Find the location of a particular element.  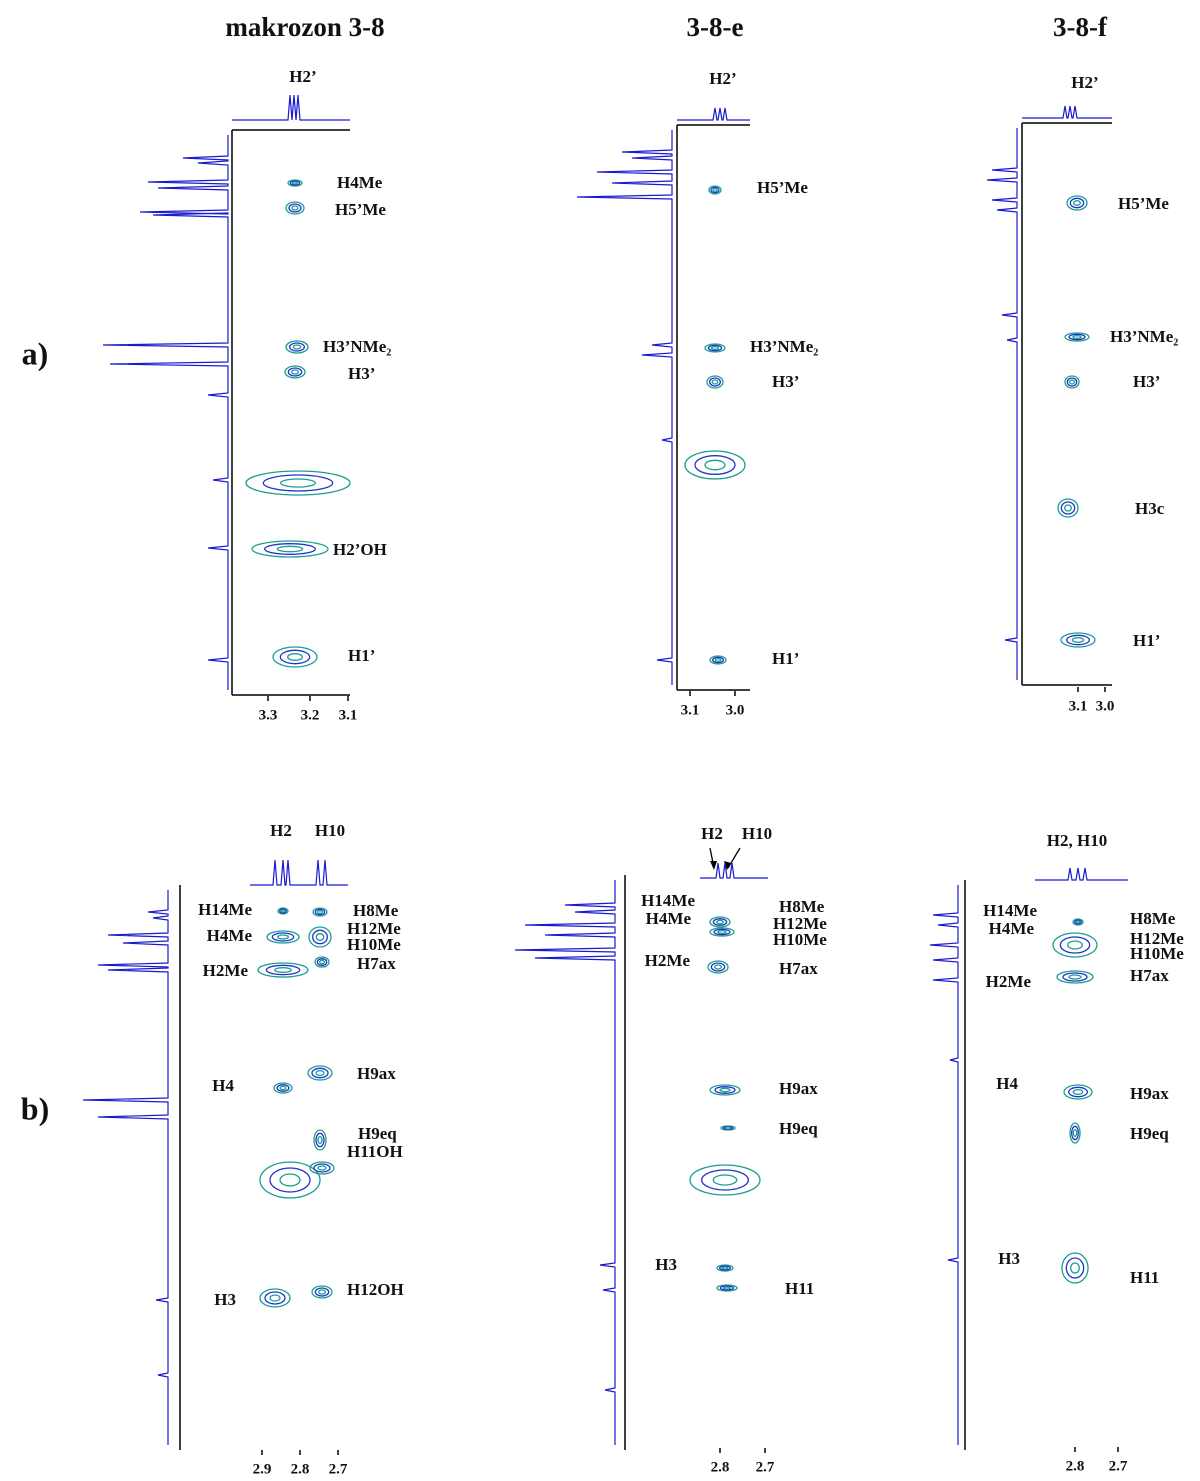

projection-label: H2 is located at coordinates (712, 833).